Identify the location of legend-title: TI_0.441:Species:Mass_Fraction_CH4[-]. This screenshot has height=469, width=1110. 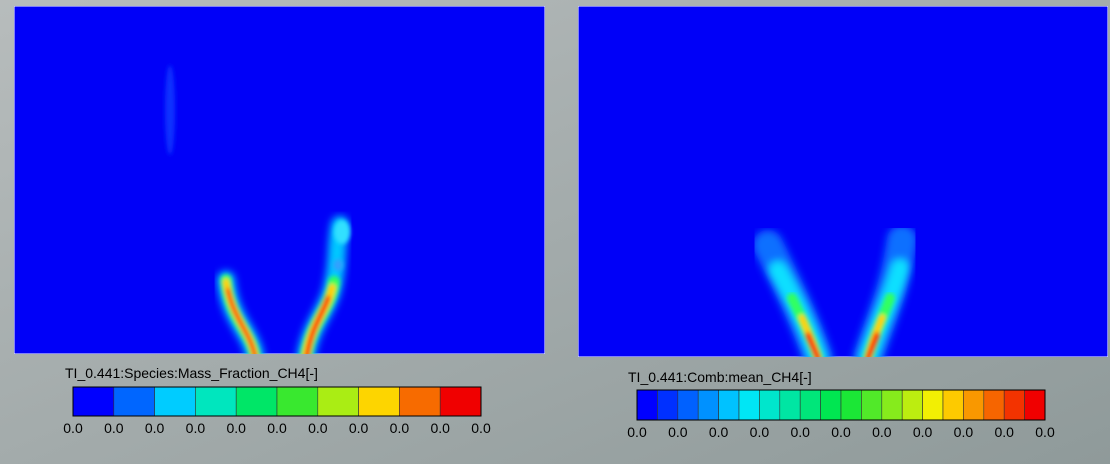
(191, 373).